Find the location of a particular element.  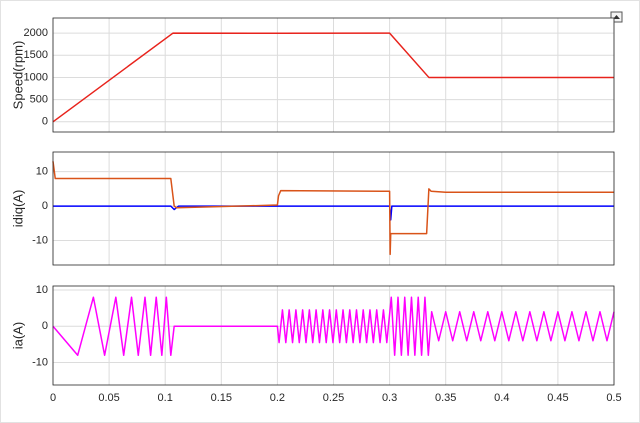

x-tick-label: 0.25 is located at coordinates (333, 398).